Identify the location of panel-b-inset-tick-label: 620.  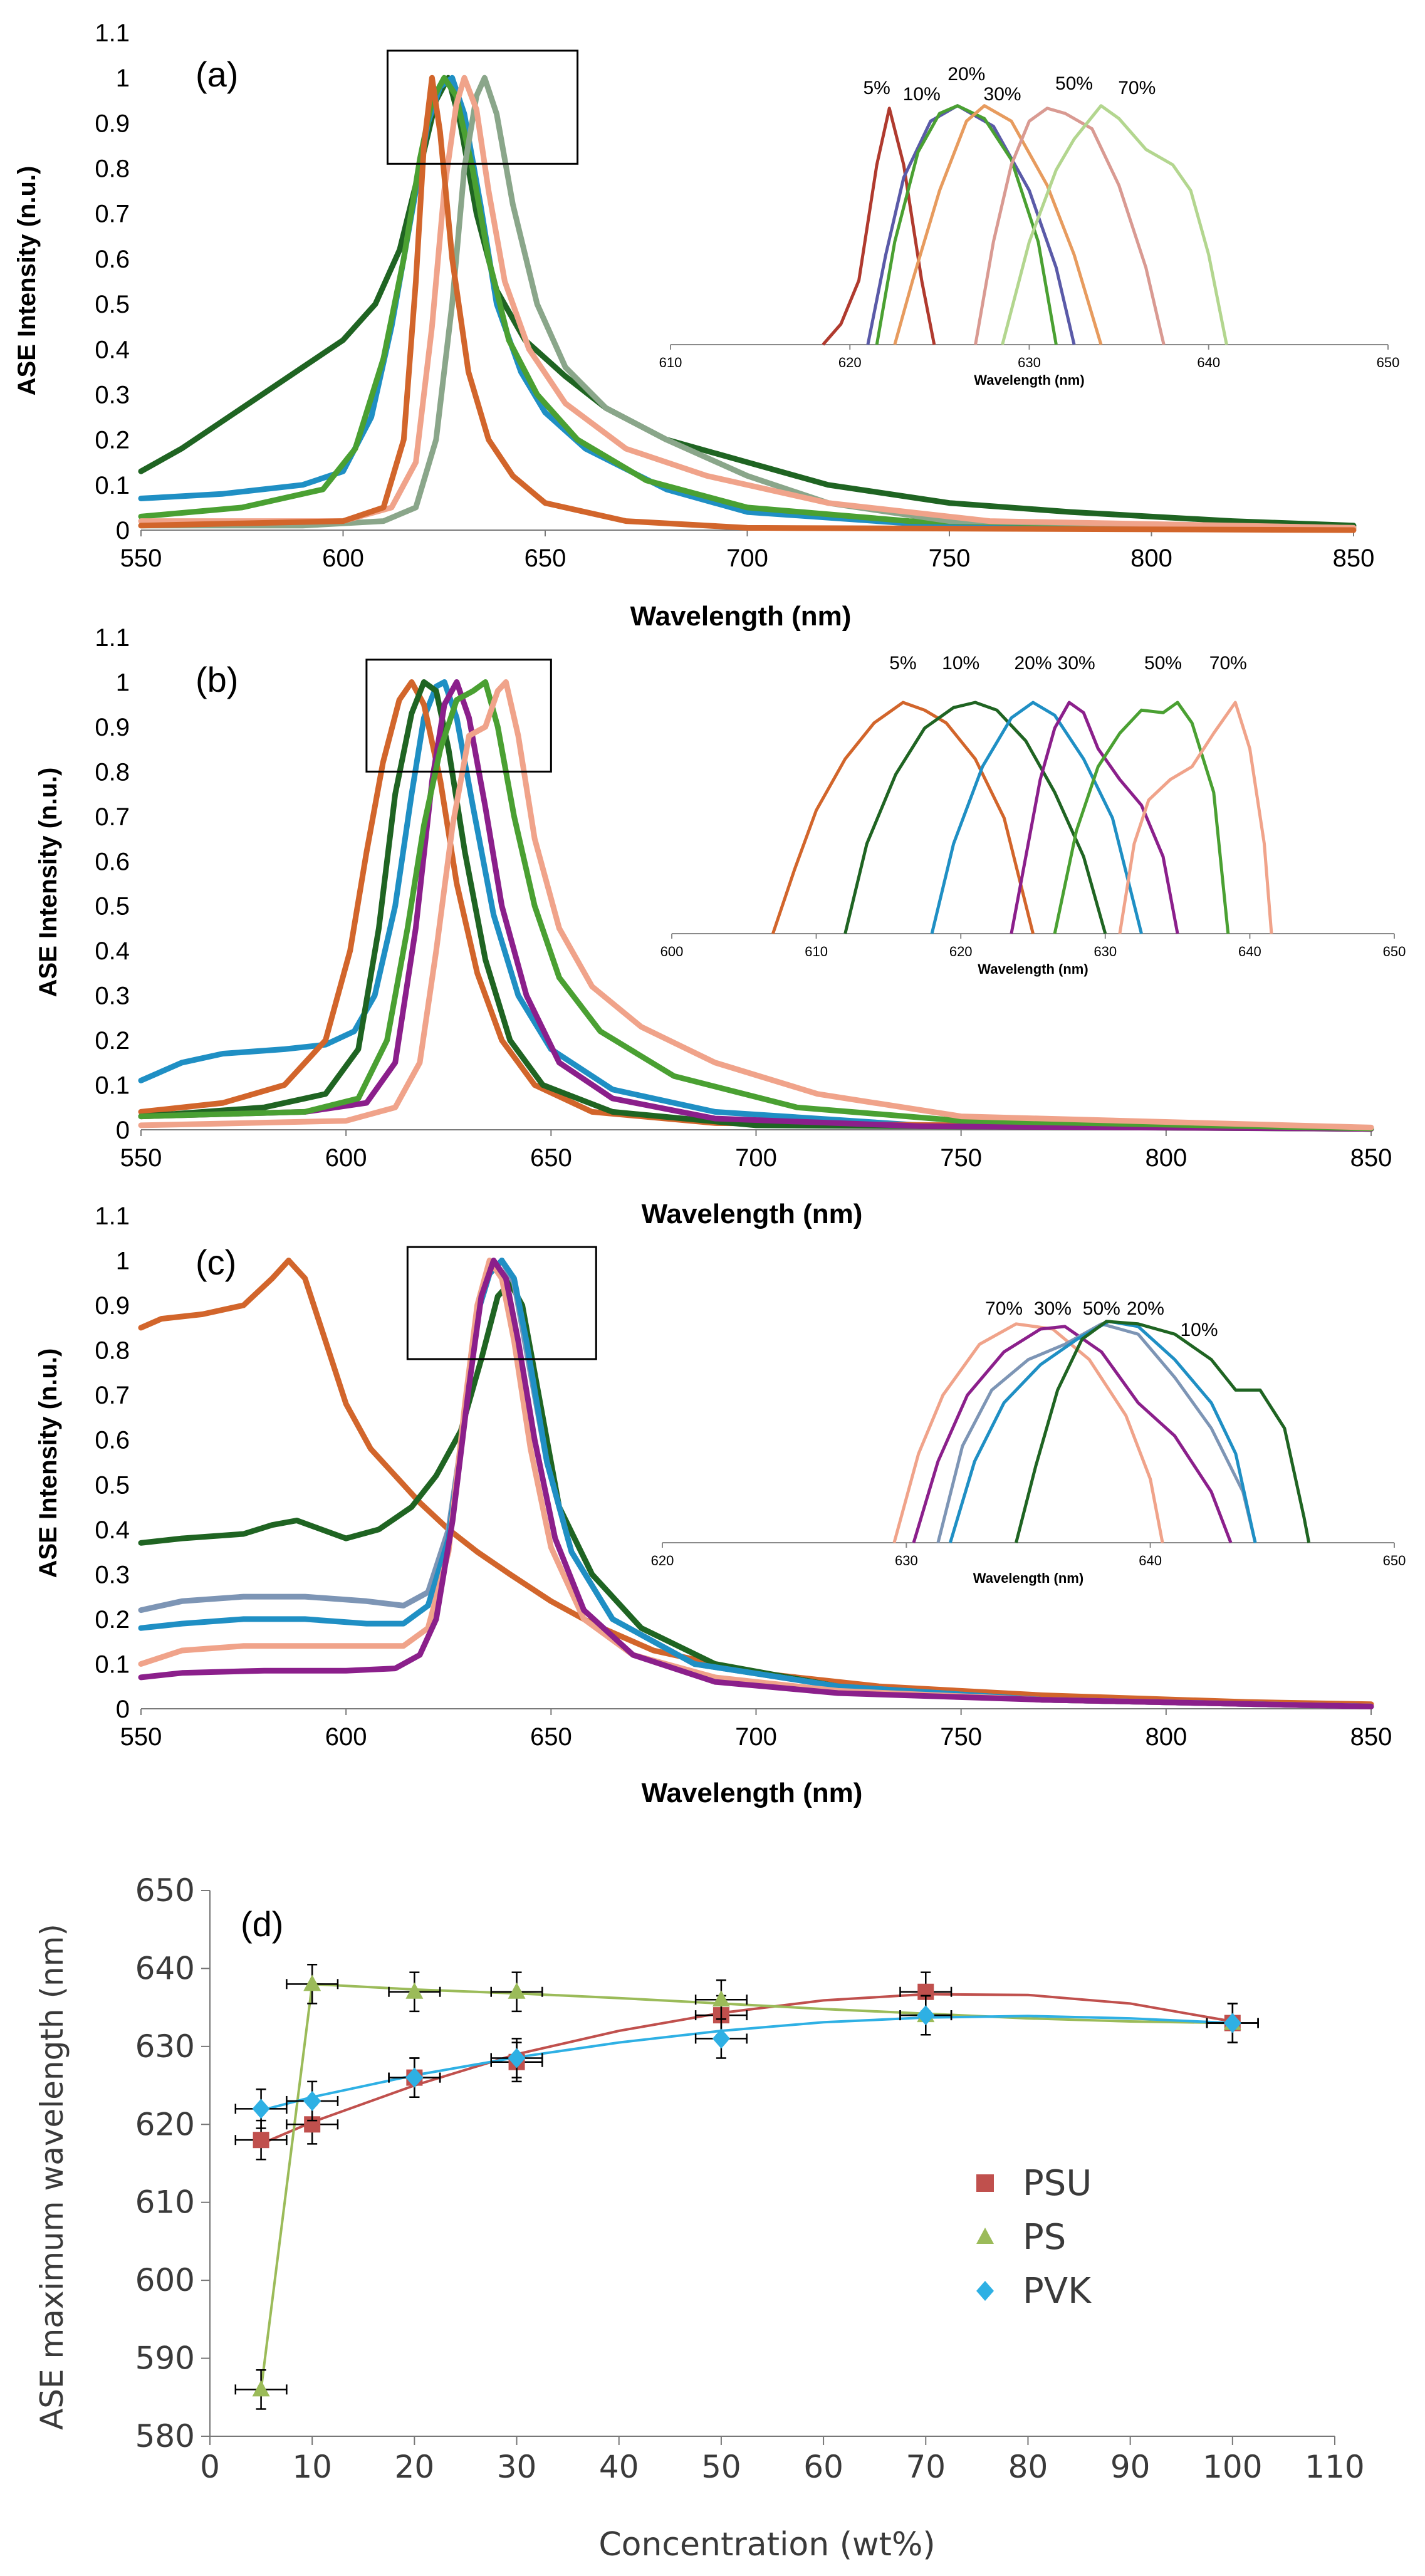
(961, 951).